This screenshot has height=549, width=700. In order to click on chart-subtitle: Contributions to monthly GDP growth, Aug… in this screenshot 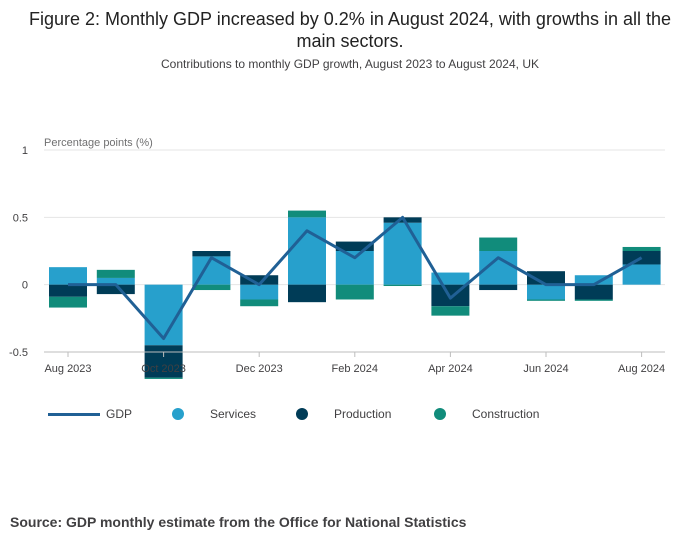, I will do `click(349, 64)`.